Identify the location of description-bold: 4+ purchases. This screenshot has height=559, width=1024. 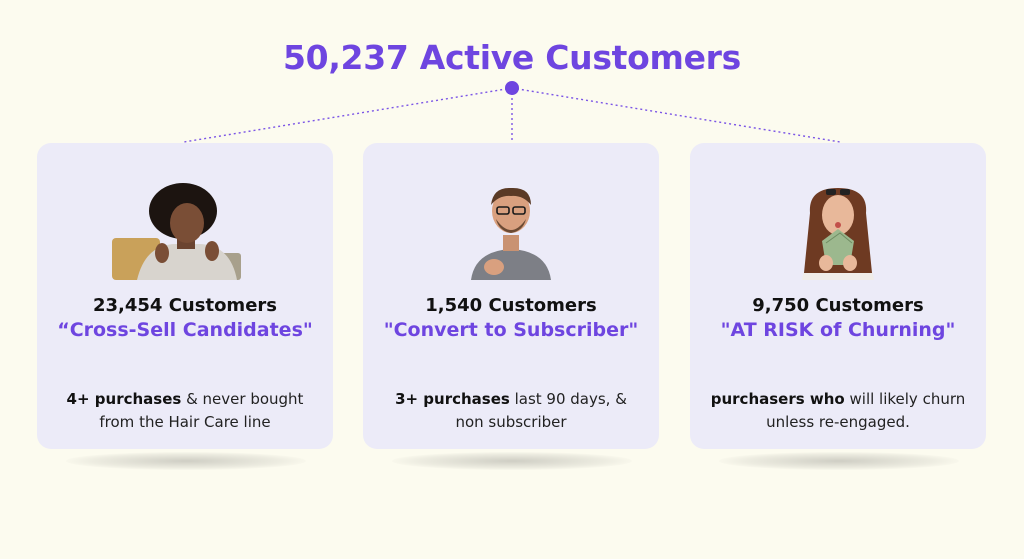
(124, 399).